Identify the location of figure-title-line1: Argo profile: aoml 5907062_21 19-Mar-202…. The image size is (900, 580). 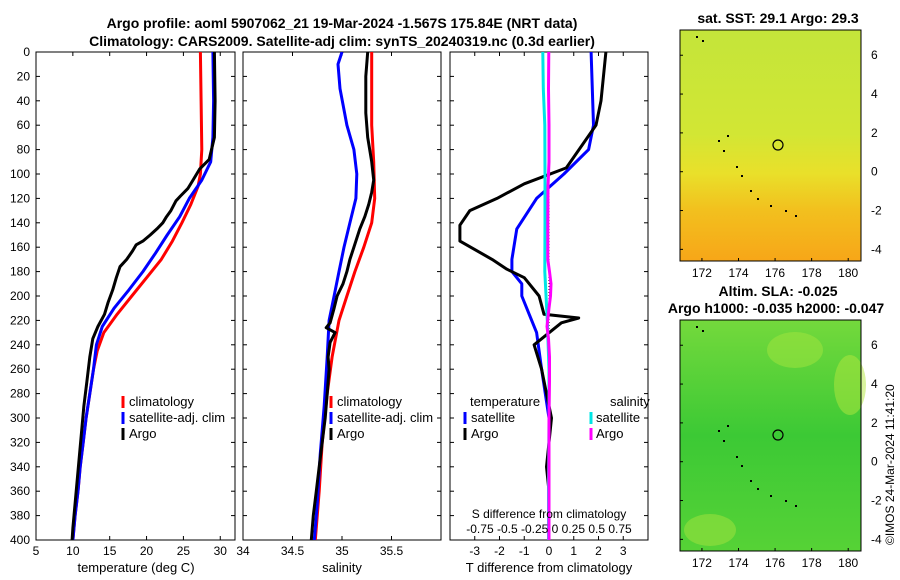
(342, 23).